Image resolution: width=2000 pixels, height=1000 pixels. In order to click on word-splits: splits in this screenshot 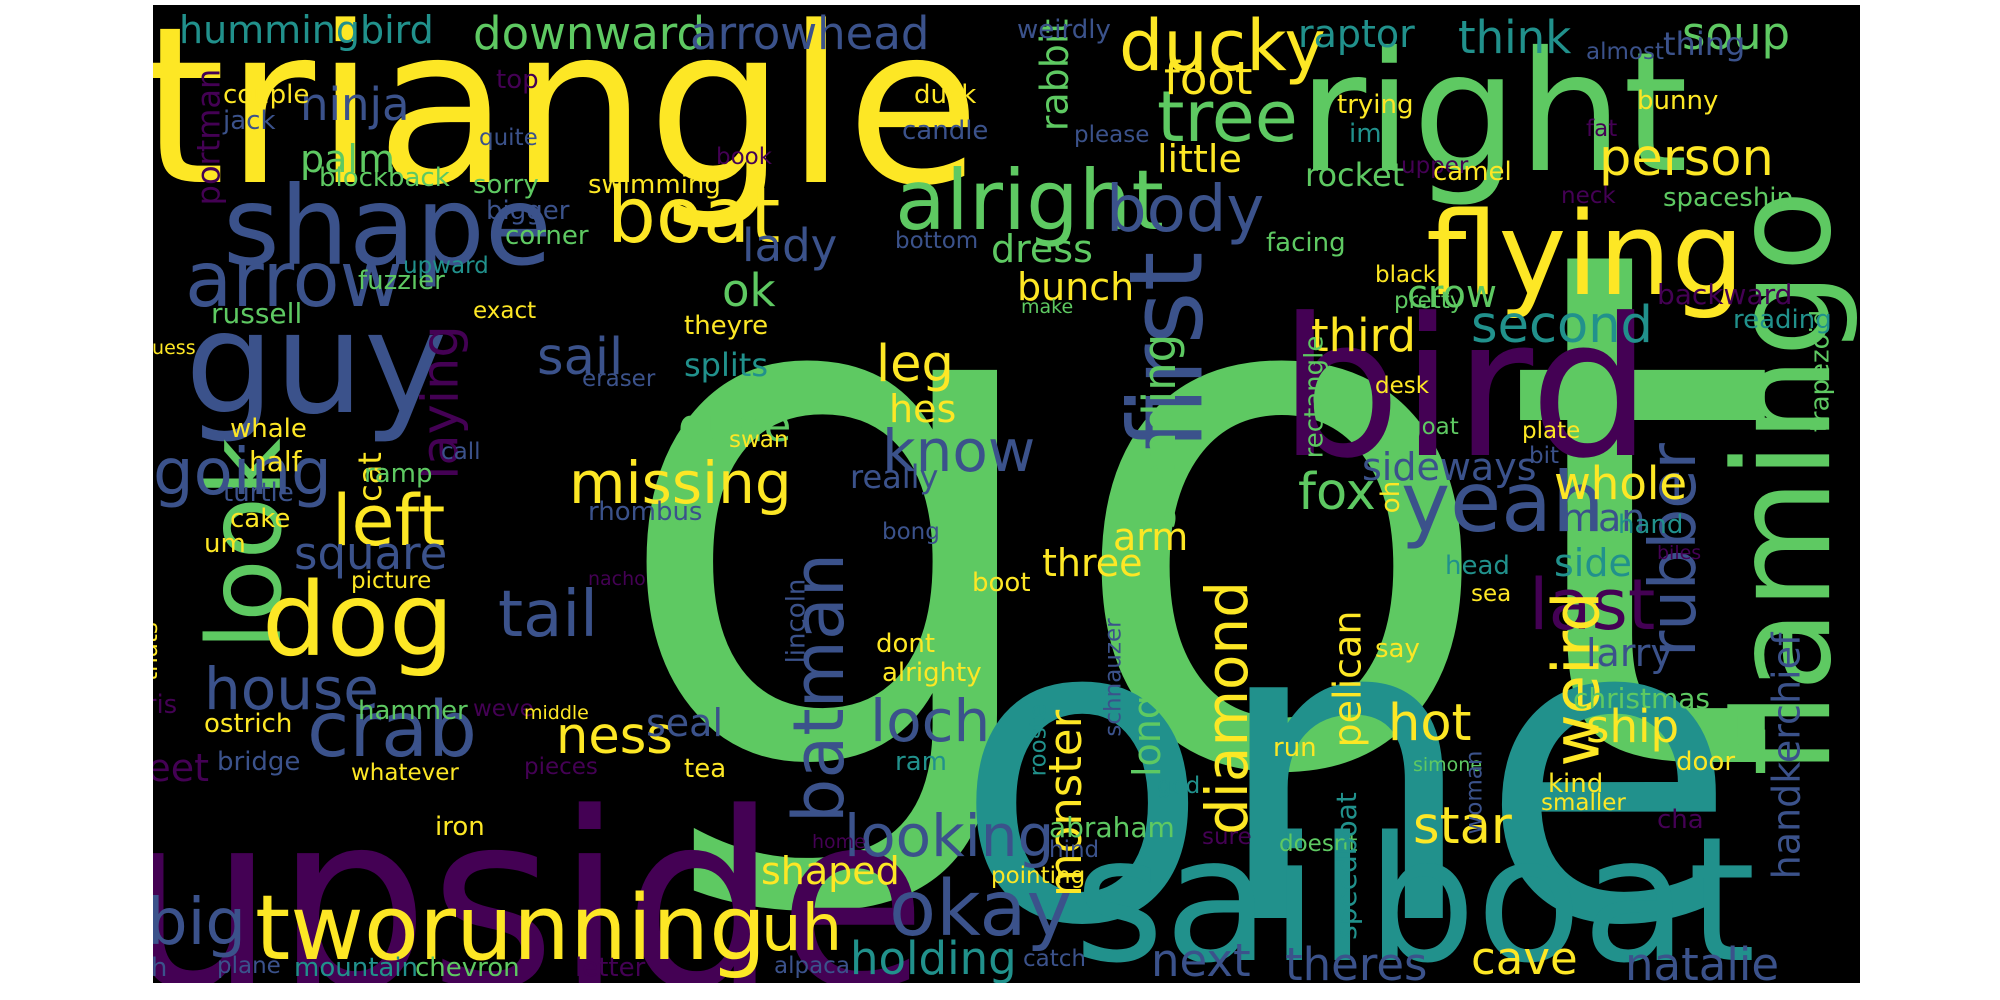, I will do `click(726, 365)`.